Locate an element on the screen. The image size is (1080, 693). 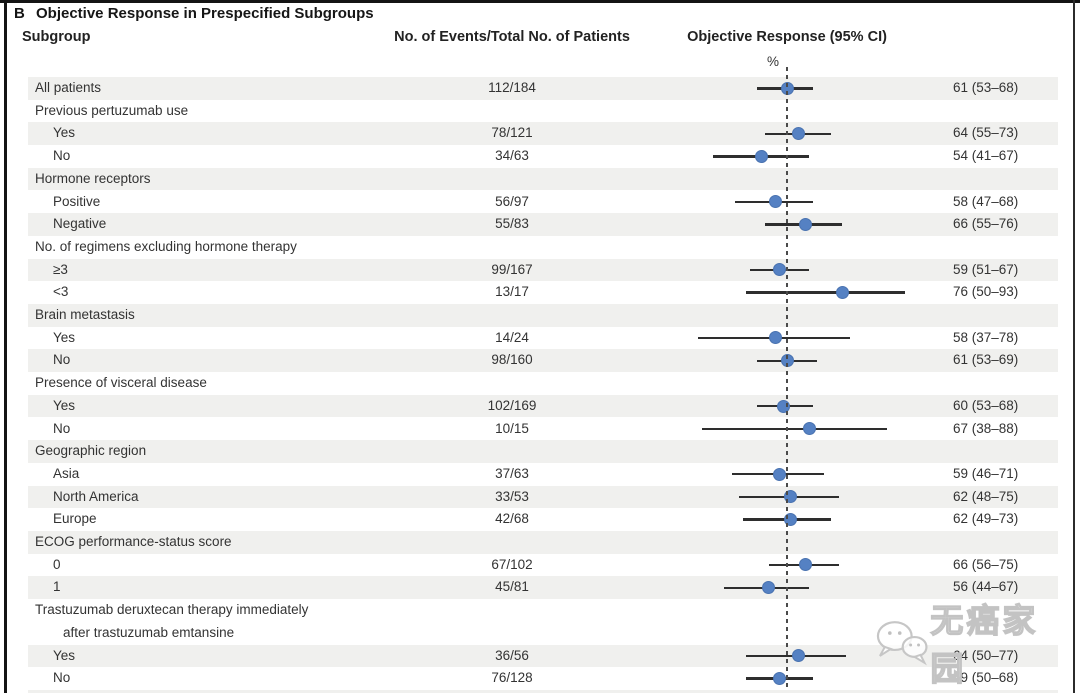
subgroup-label: 1 is located at coordinates (57, 587).